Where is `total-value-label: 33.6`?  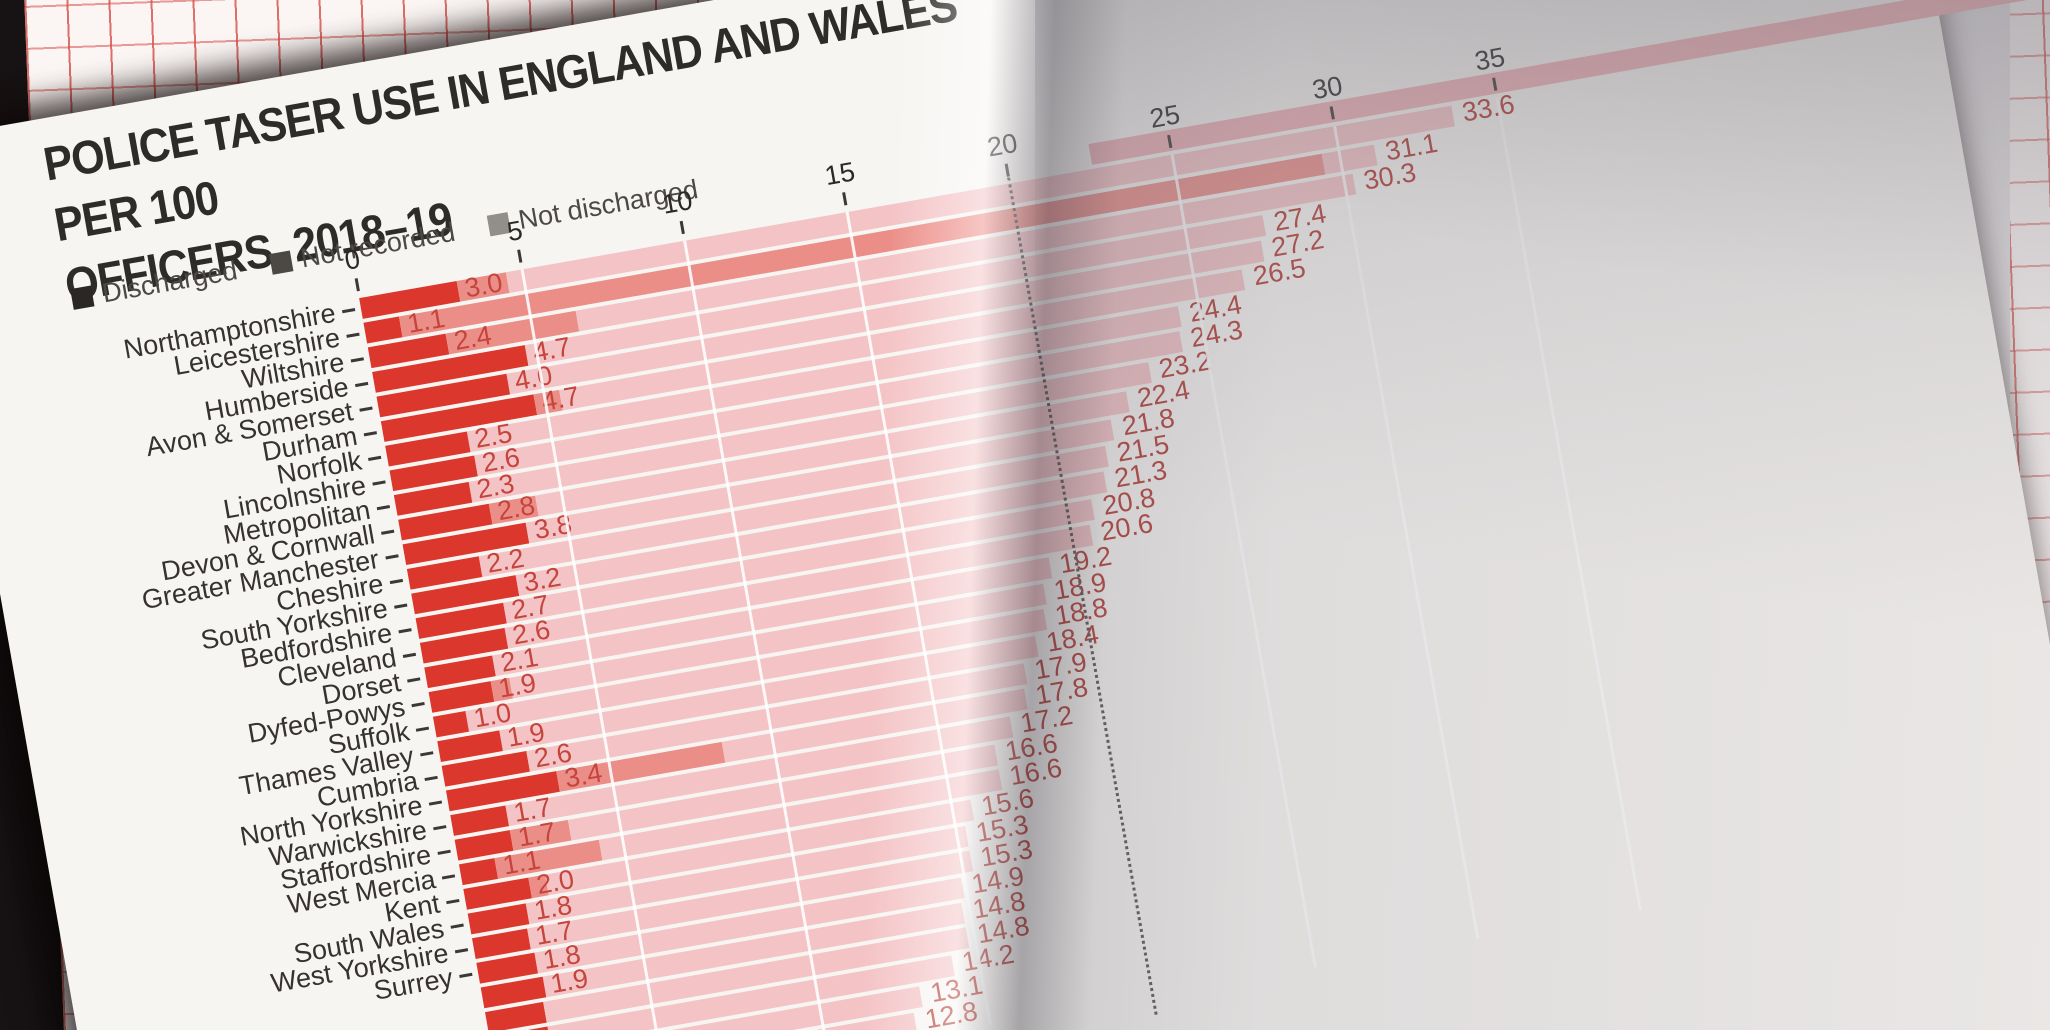 total-value-label: 33.6 is located at coordinates (1488, 108).